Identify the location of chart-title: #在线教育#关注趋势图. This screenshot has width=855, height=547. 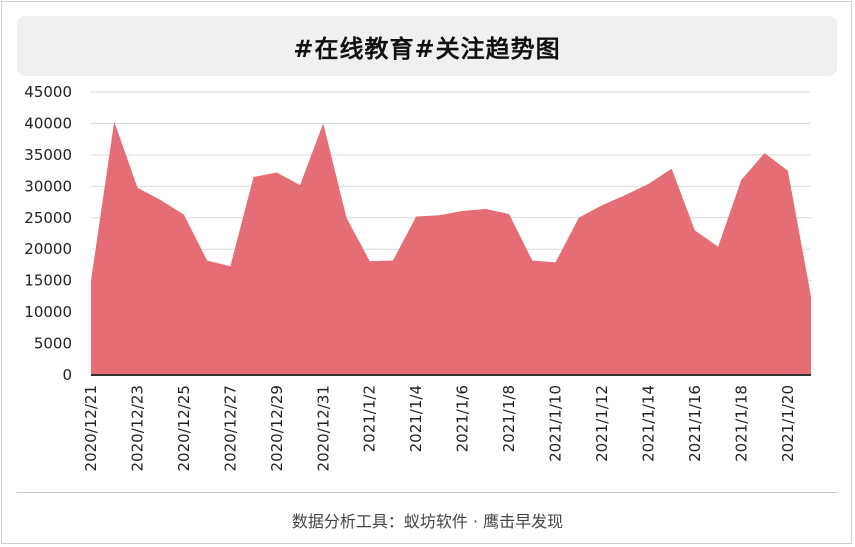
(427, 48).